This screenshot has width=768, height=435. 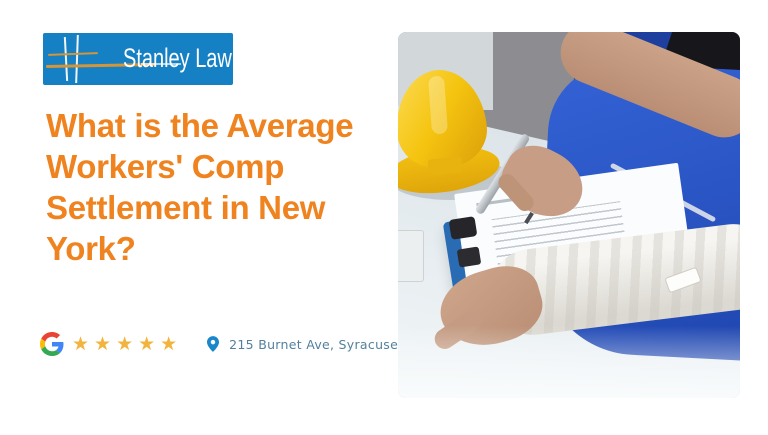 What do you see at coordinates (186, 207) in the screenshot?
I see `headline-line: Settlement in New` at bounding box center [186, 207].